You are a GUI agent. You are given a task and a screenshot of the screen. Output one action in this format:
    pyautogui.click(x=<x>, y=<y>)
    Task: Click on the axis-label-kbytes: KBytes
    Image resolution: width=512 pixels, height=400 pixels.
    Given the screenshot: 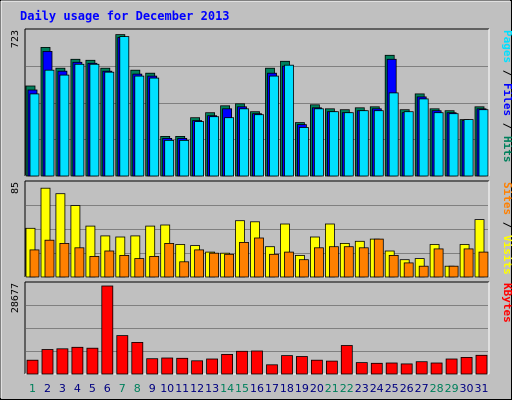 What is the action you would take?
    pyautogui.click(x=506, y=303)
    